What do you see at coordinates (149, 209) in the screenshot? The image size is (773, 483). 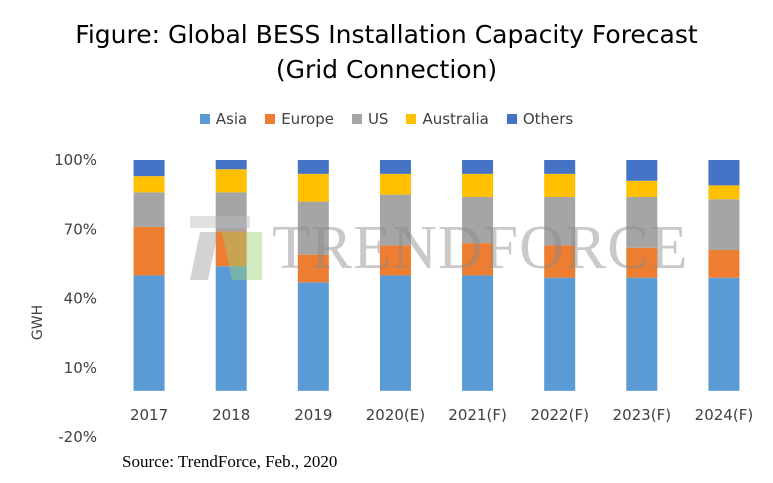 I see `bar-us-2017` at bounding box center [149, 209].